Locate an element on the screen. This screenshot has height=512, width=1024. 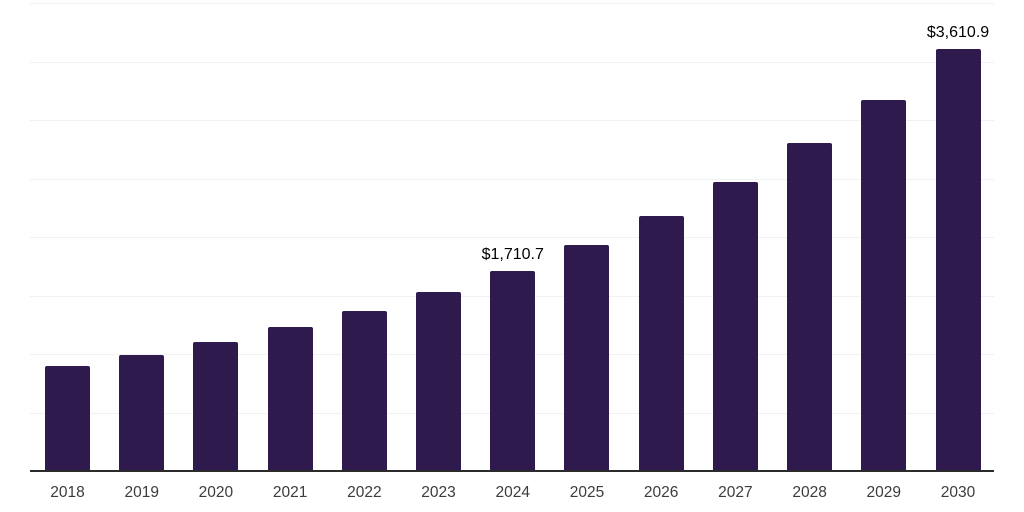
bar-2019 is located at coordinates (142, 412).